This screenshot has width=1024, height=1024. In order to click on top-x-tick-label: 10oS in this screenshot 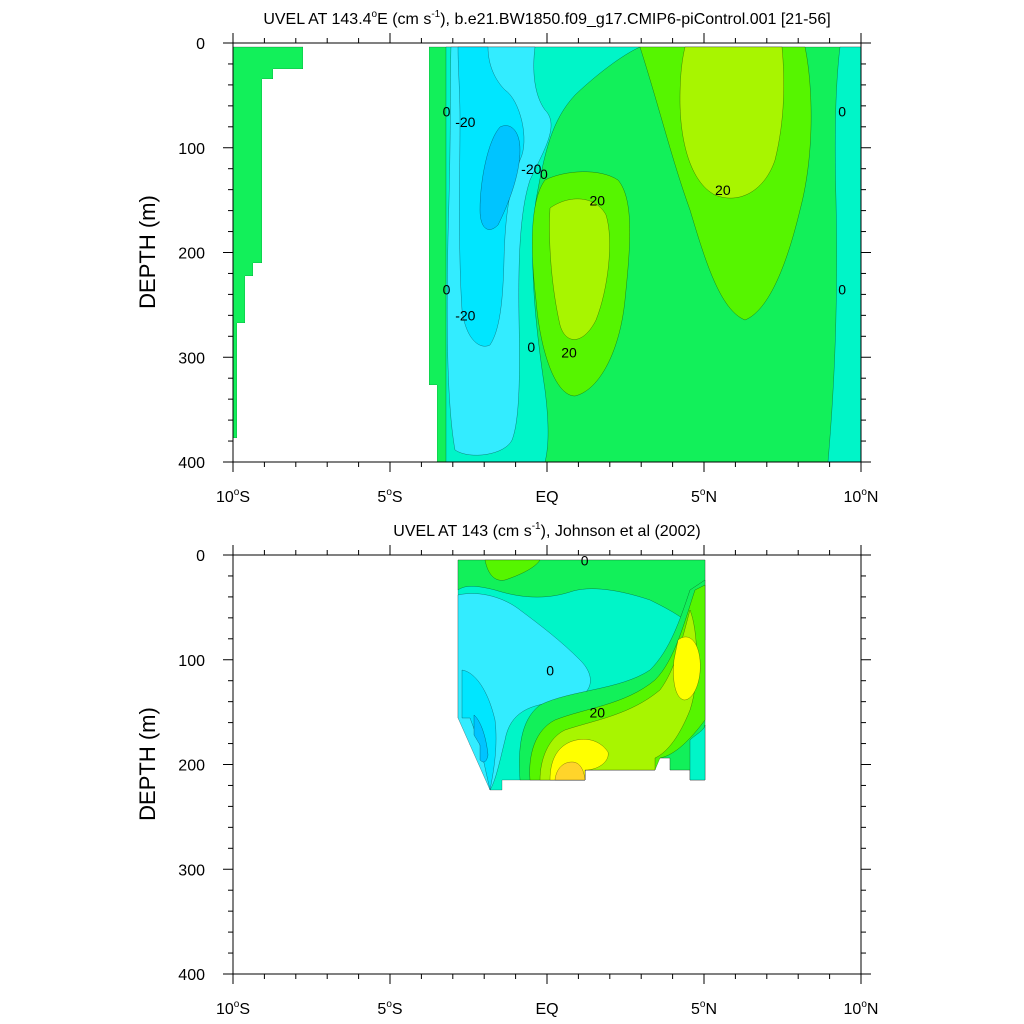, I will do `click(233, 496)`.